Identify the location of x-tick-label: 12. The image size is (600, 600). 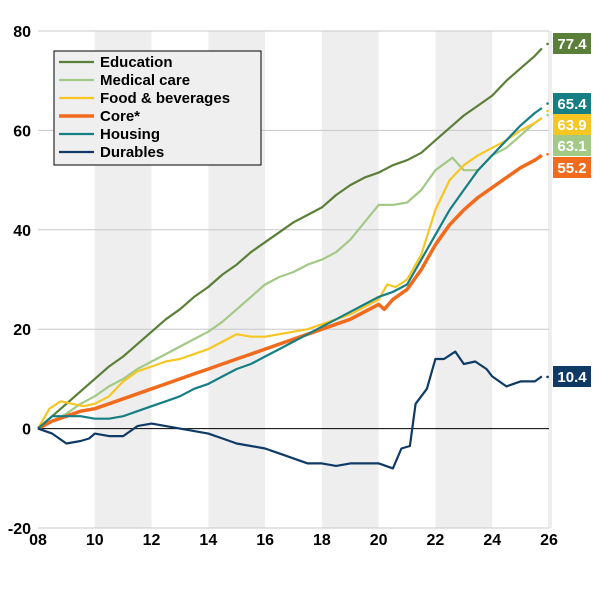
(152, 540).